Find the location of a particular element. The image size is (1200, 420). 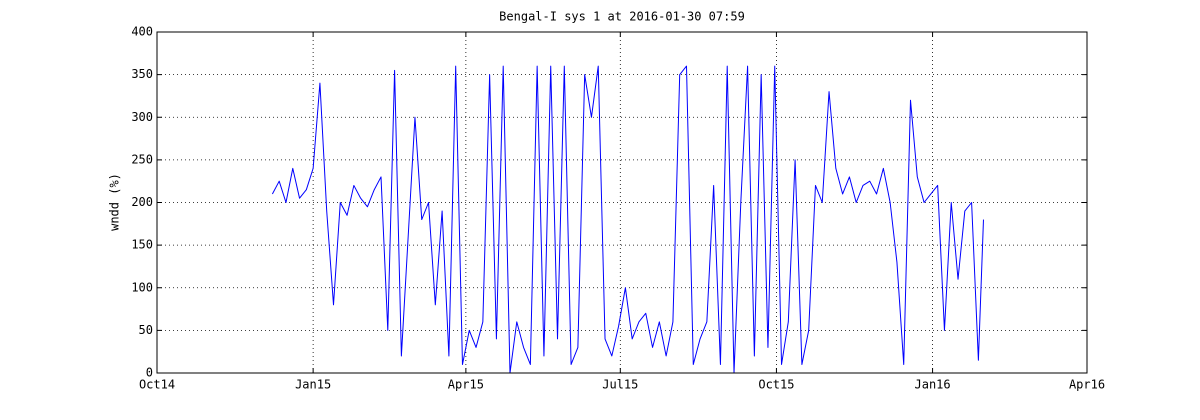

y-tick-label: 150 is located at coordinates (142, 245).